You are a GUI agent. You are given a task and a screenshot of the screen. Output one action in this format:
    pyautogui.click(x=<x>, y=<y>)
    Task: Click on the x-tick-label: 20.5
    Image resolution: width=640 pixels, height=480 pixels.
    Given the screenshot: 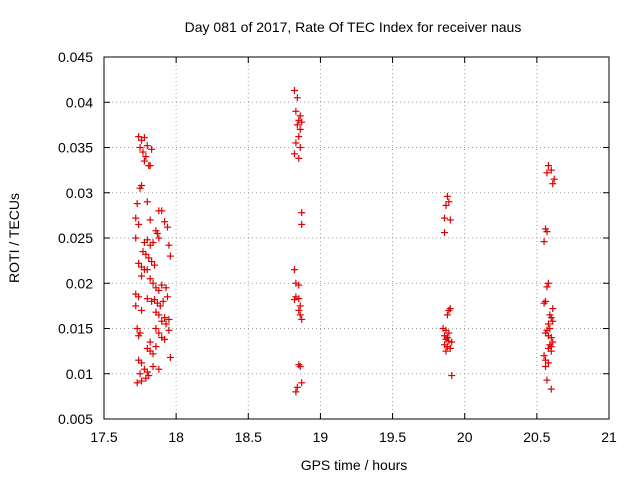 What is the action you would take?
    pyautogui.click(x=536, y=437)
    